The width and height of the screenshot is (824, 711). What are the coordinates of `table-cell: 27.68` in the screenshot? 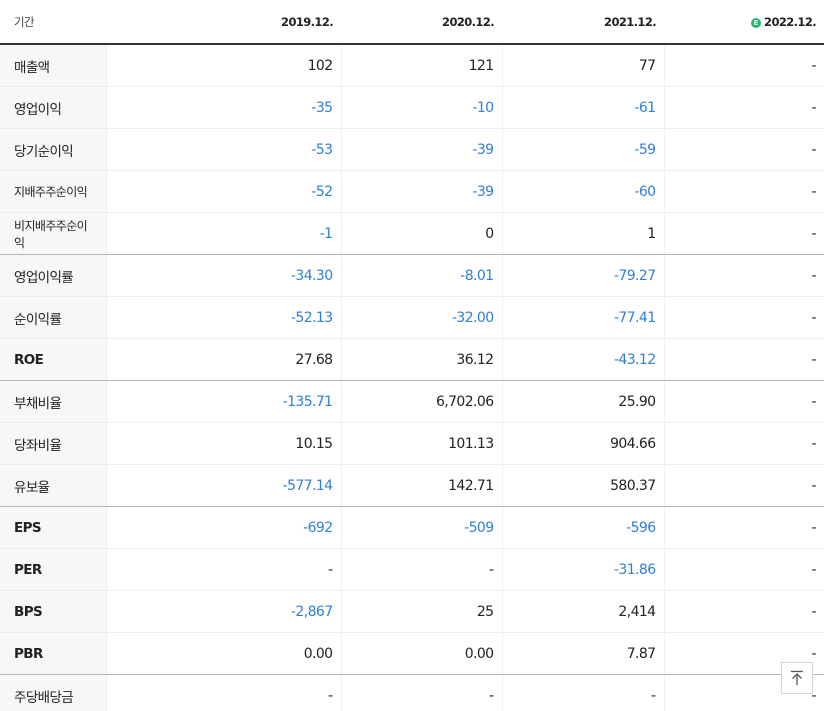 It's located at (224, 359).